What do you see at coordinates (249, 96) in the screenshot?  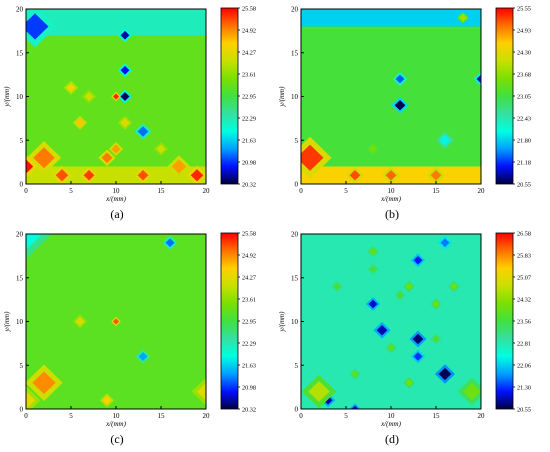 I see `colorbar-tick-label: 22.95` at bounding box center [249, 96].